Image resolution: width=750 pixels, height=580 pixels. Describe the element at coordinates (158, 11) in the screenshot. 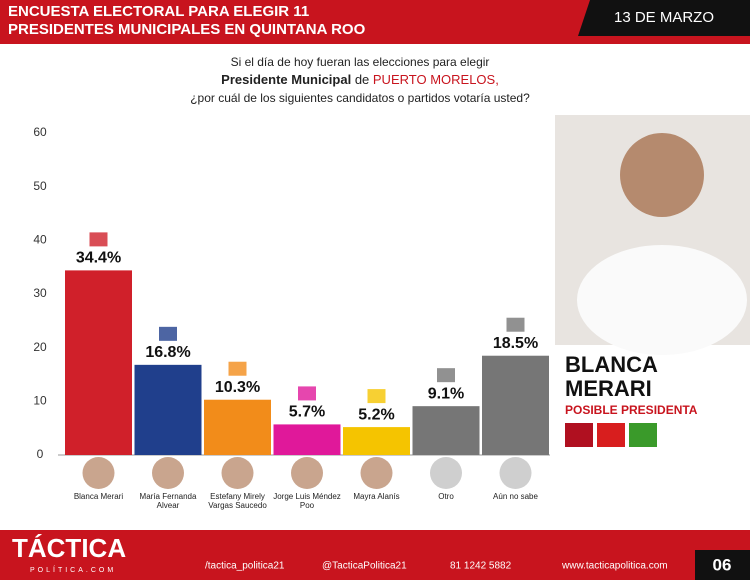

I see `title: ENCUESTA ELECTORAL PARA ELEGIR 11` at that location.